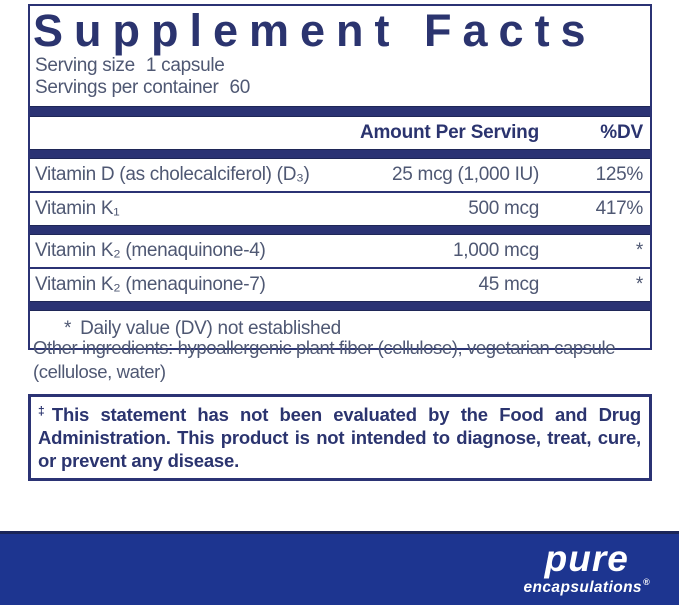  I want to click on serving-size-label: Serving size, so click(85, 65).